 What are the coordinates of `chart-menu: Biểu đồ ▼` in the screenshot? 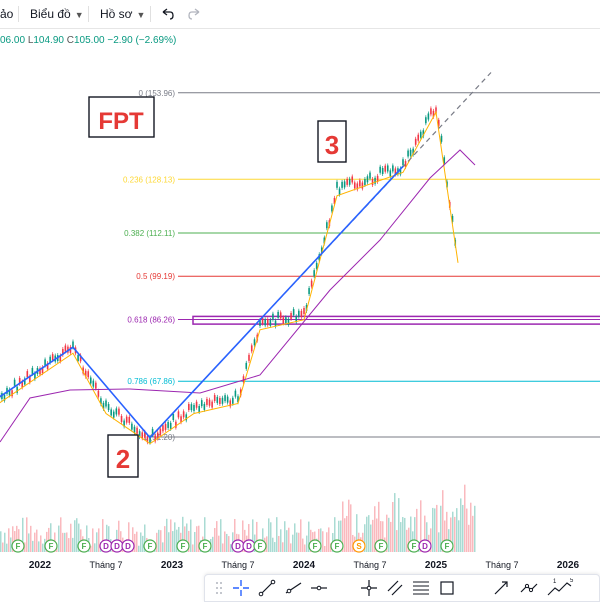 It's located at (57, 14).